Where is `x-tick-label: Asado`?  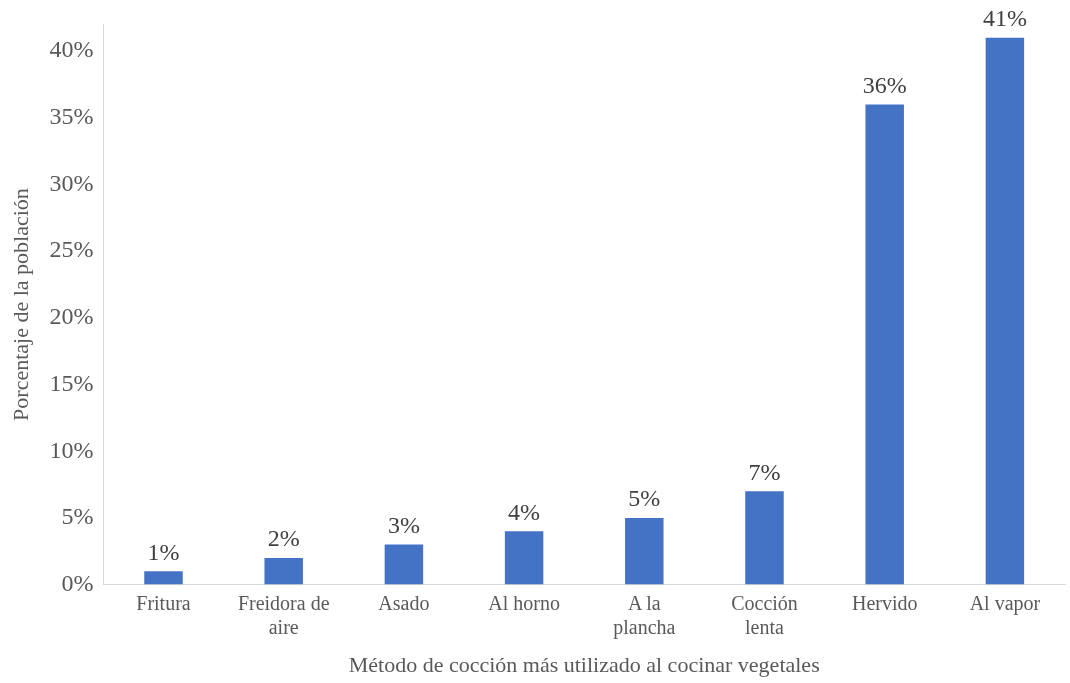
x-tick-label: Asado is located at coordinates (404, 602).